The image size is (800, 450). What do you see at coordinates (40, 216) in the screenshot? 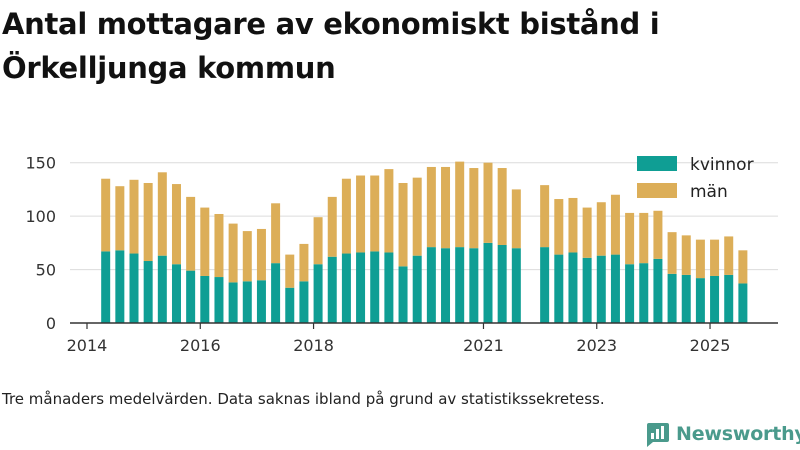
I see `y-tick-label: 100` at bounding box center [40, 216].